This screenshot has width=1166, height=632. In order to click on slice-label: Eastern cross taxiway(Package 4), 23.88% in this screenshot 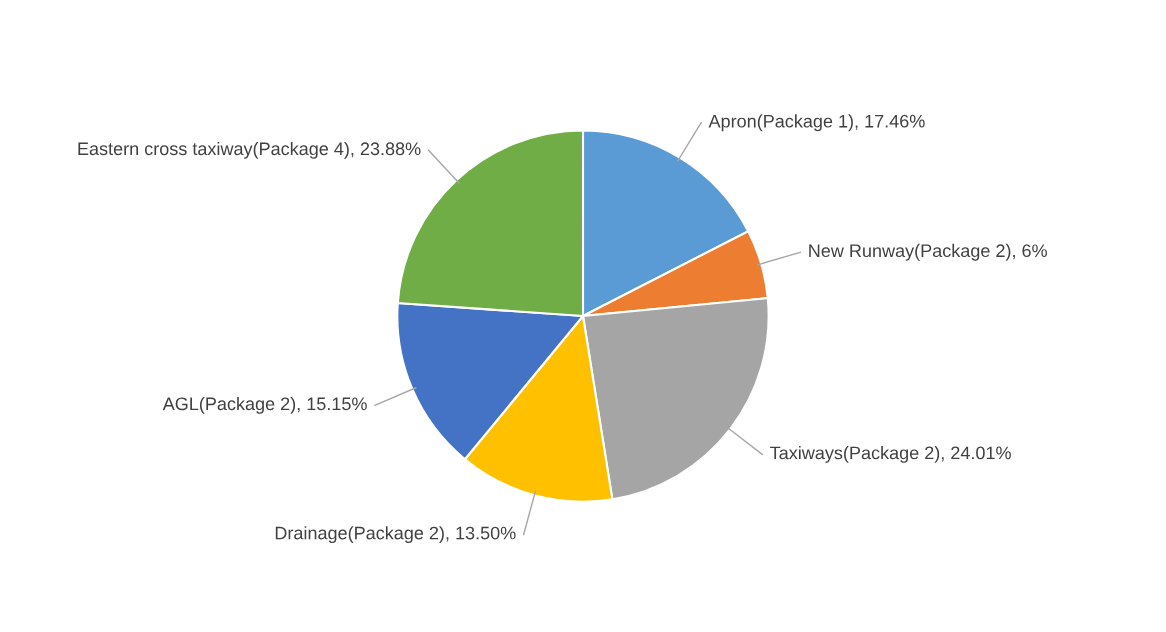, I will do `click(249, 150)`.